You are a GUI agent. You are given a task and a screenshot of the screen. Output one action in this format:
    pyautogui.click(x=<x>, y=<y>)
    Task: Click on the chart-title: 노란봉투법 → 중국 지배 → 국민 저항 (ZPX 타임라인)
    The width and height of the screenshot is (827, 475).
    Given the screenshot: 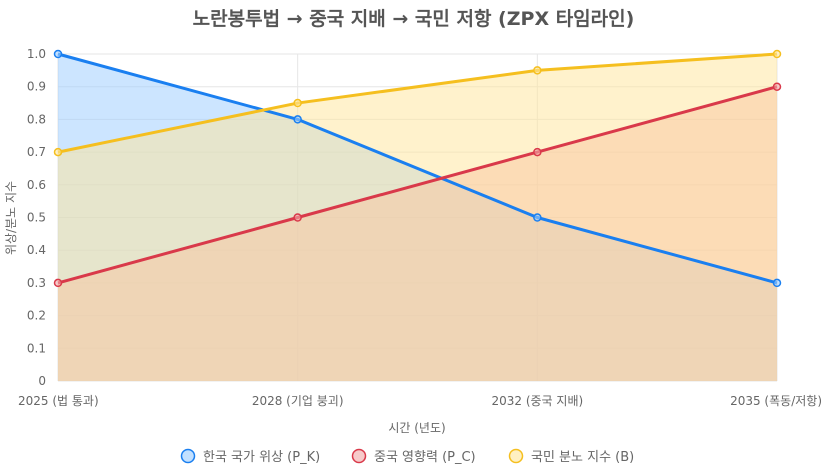 What is the action you would take?
    pyautogui.click(x=414, y=19)
    